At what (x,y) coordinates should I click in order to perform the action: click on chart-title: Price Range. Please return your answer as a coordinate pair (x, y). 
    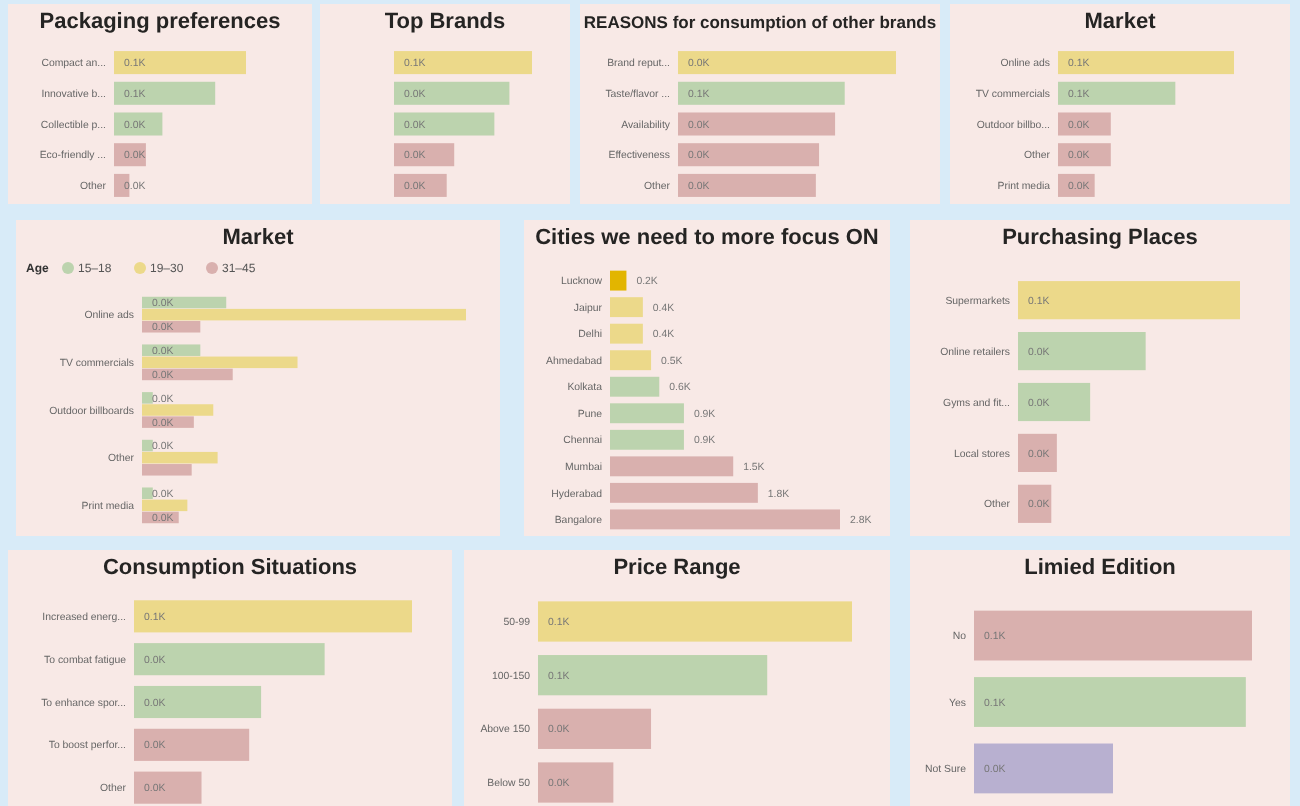
    Looking at the image, I should click on (677, 568).